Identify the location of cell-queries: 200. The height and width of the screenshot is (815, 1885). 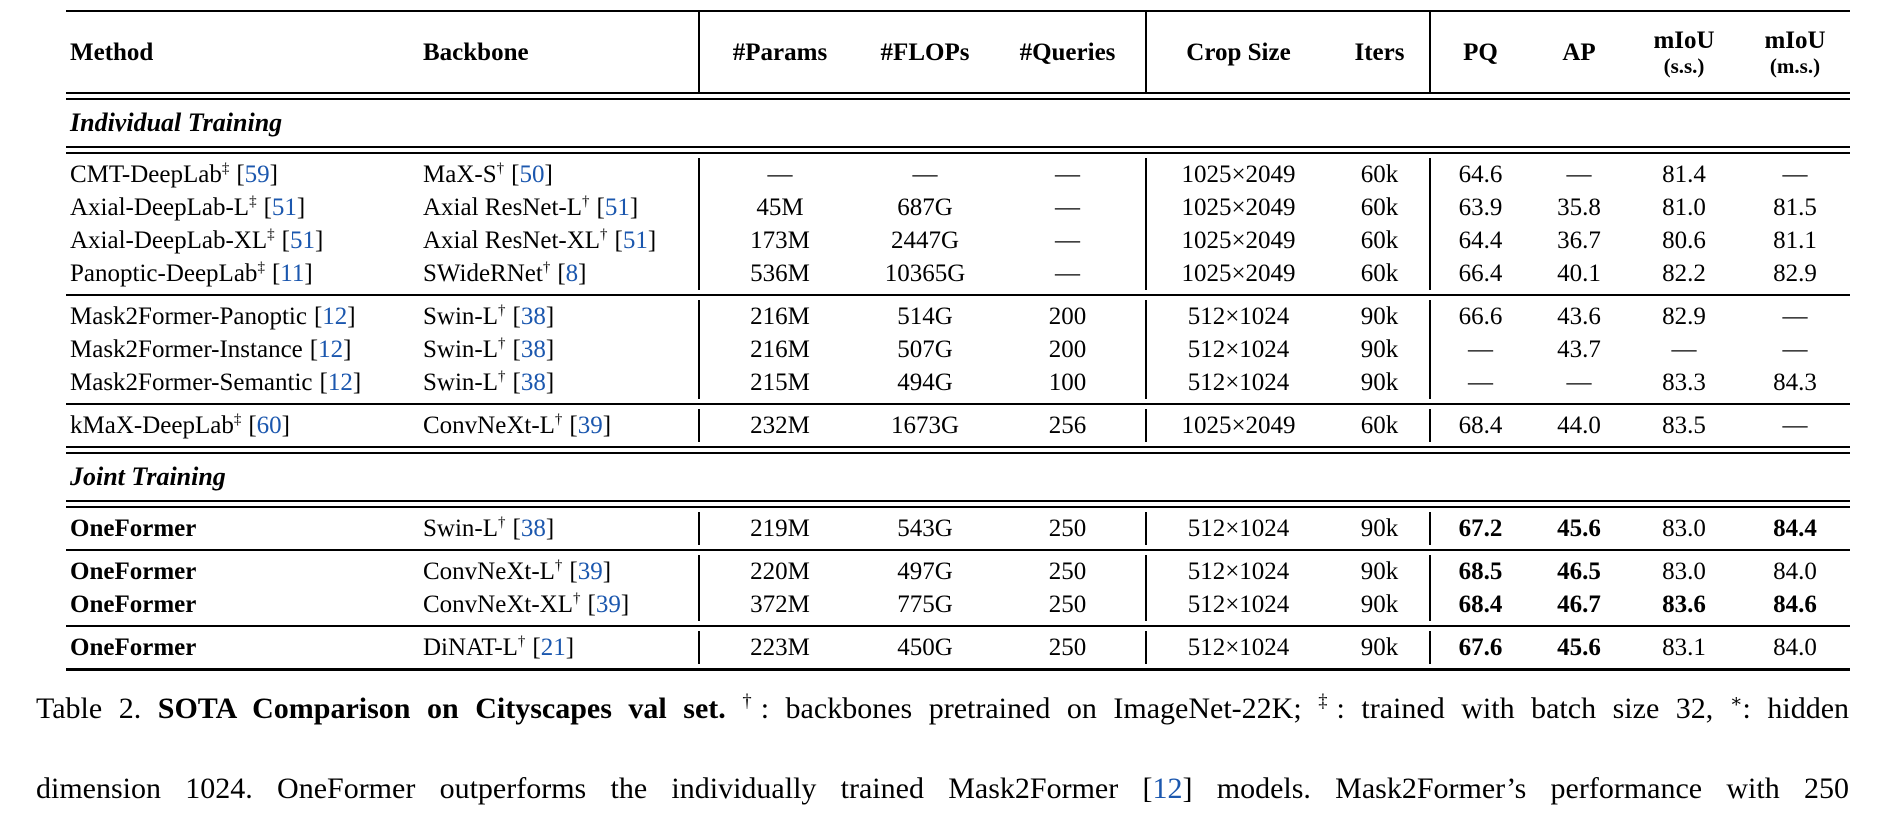
(1067, 349).